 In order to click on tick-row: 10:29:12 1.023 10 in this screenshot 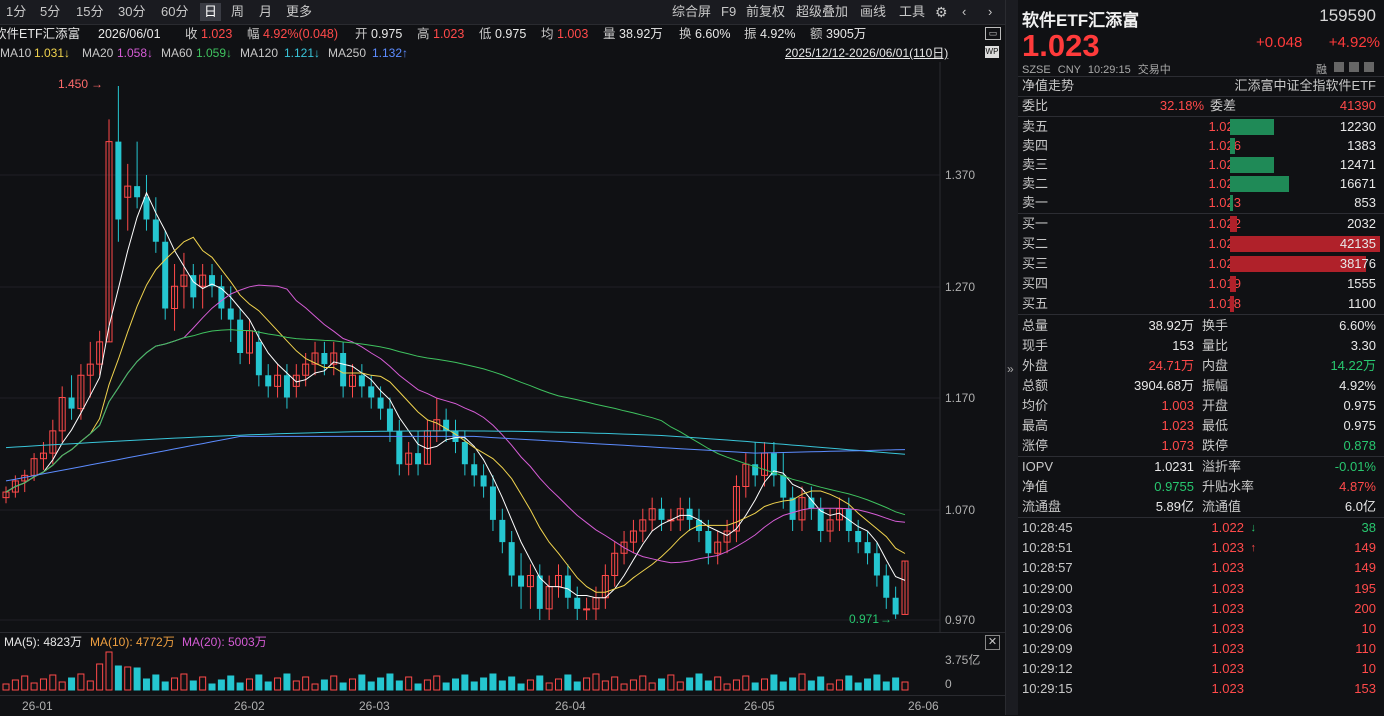, I will do `click(1201, 669)`.